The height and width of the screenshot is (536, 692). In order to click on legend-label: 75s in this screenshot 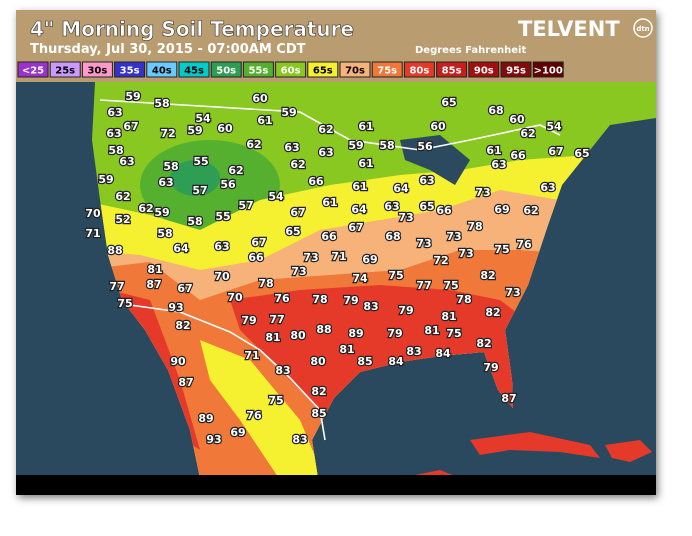, I will do `click(387, 71)`.